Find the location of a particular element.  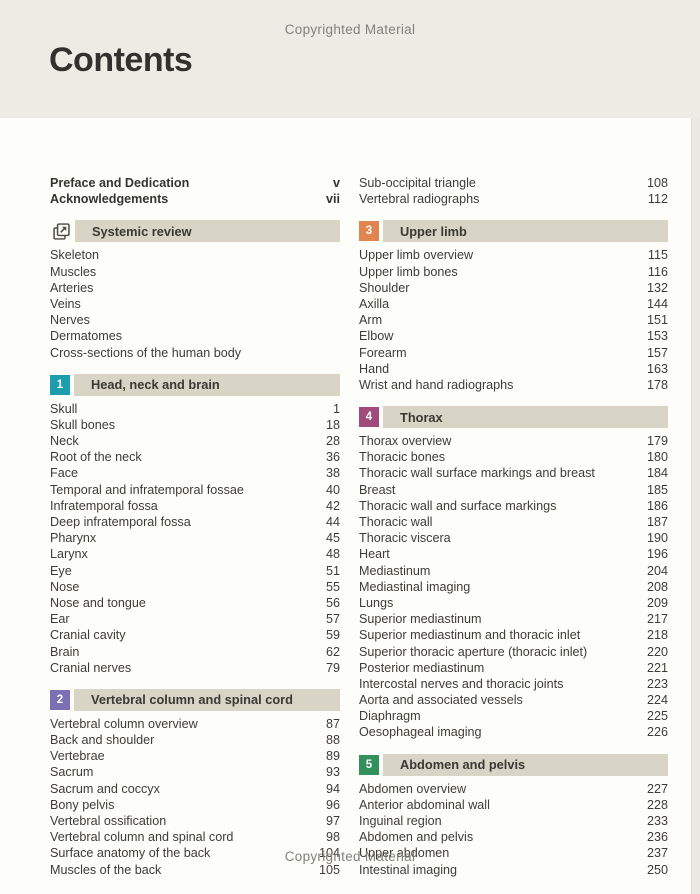

toc-entry-label: Skull is located at coordinates (64, 408).